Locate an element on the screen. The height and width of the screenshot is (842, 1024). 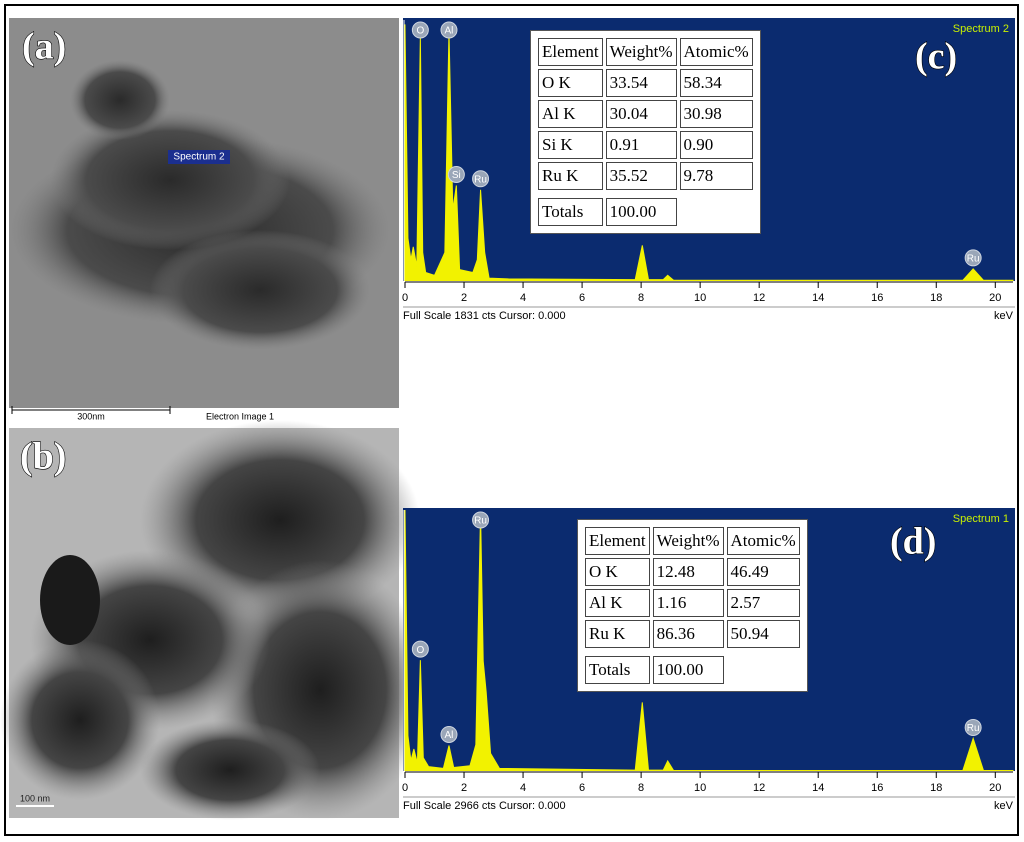
panel-label: (b) is located at coordinates (43, 457).